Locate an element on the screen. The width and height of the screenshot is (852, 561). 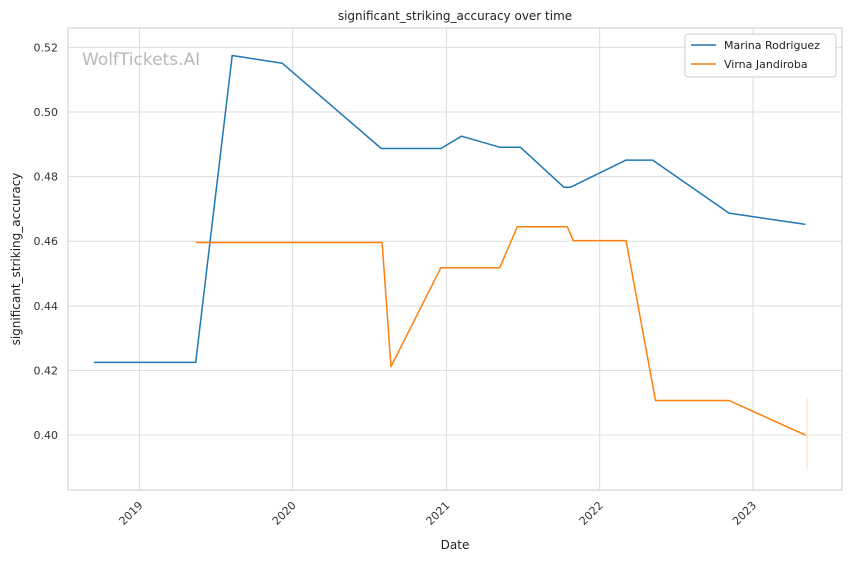
legend-box is located at coordinates (760, 55).